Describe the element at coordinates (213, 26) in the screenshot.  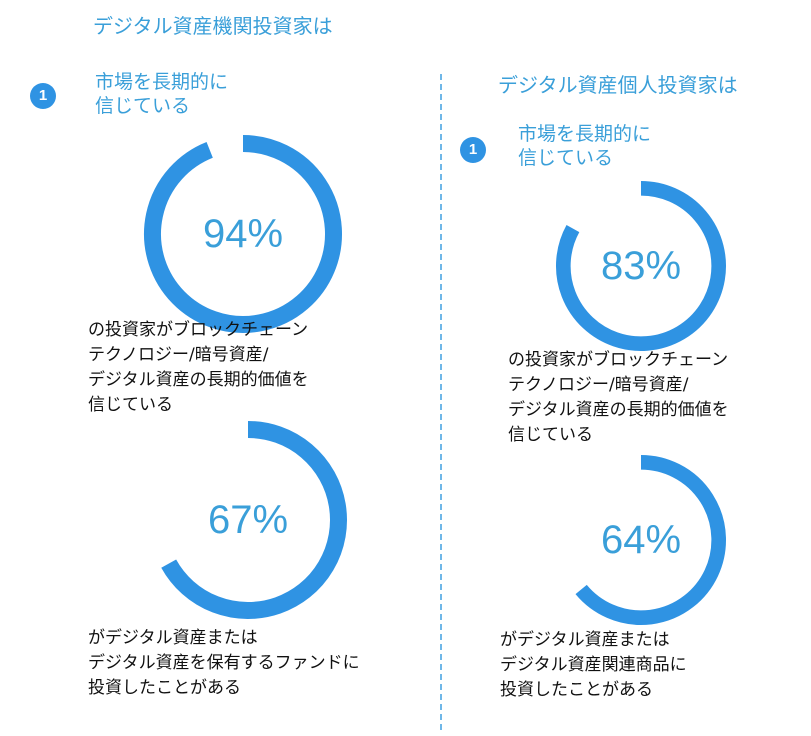
I see `institutional-heading: デジタル資産機関投資家は` at that location.